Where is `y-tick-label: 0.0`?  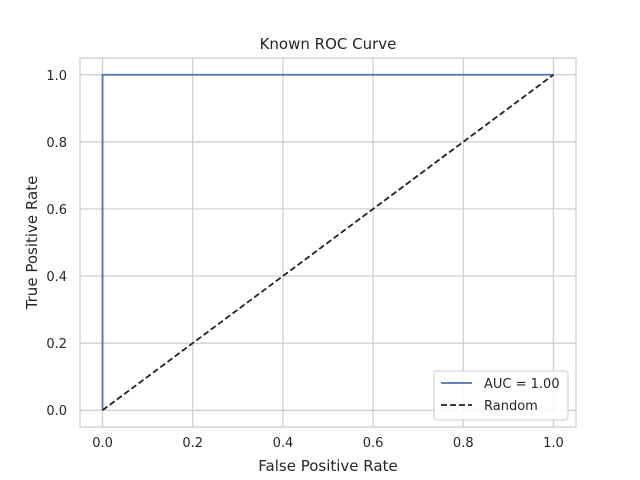
y-tick-label: 0.0 is located at coordinates (56, 411).